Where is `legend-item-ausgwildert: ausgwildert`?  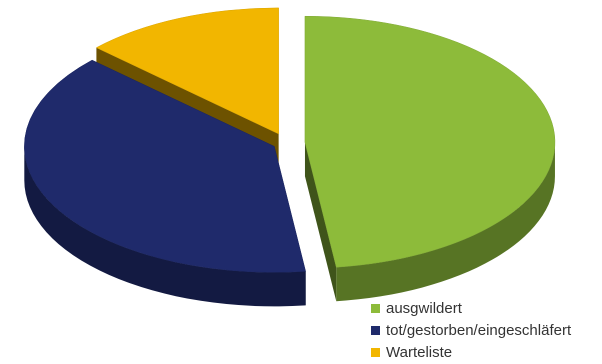
legend-item-ausgwildert: ausgwildert is located at coordinates (471, 308).